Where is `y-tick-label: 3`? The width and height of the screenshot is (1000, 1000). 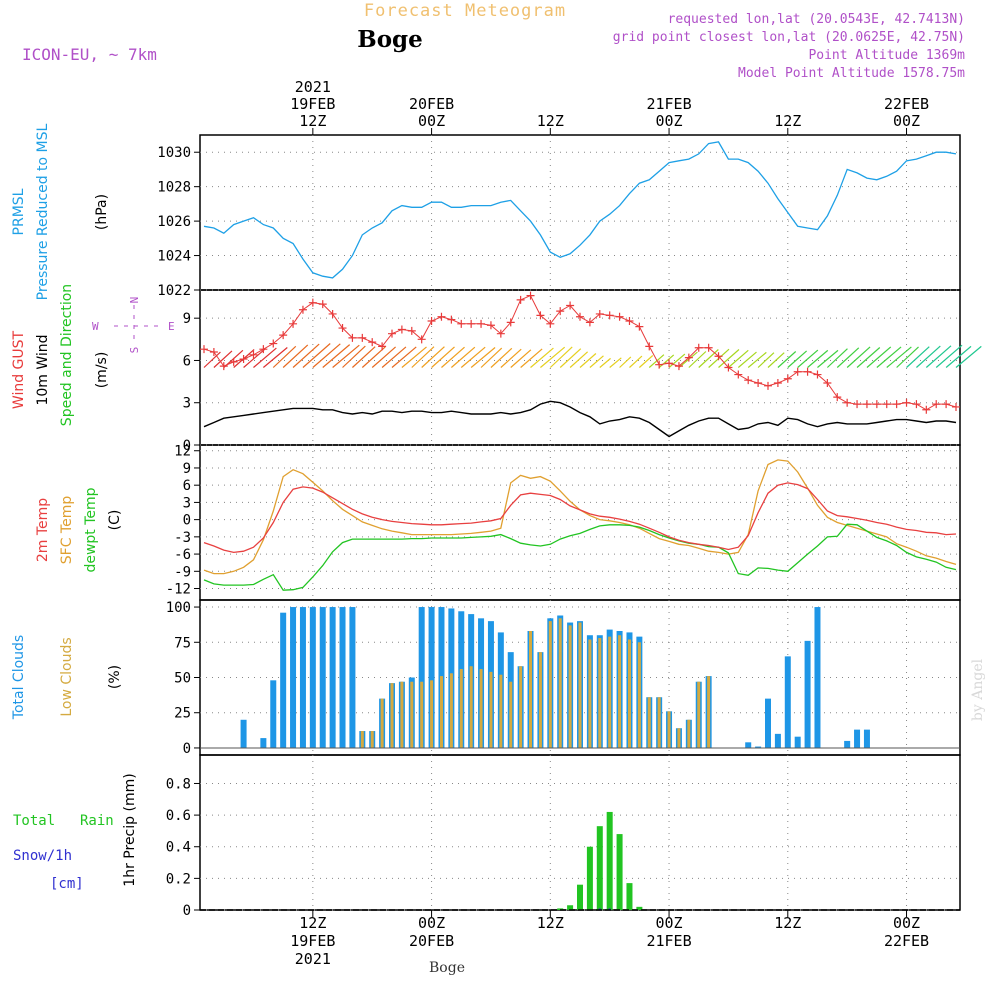 y-tick-label: 3 is located at coordinates (187, 503).